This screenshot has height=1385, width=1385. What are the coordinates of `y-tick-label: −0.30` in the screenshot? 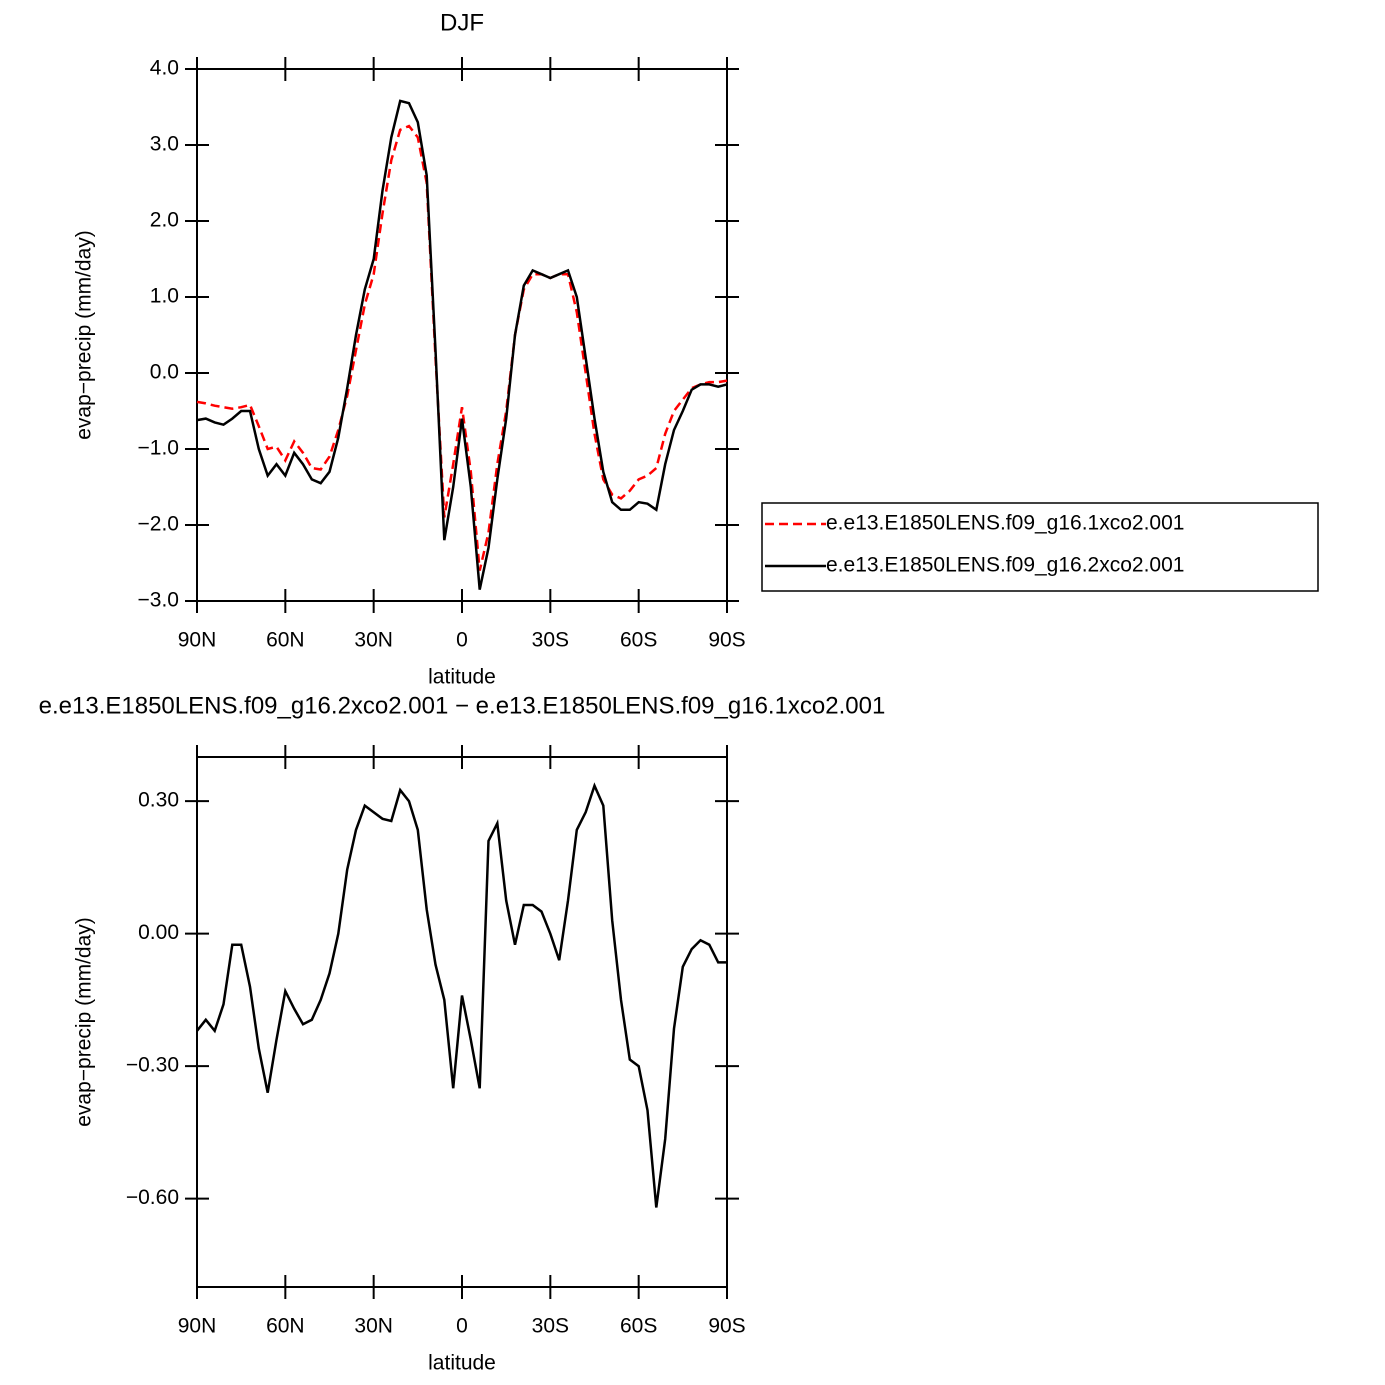 It's located at (152, 1065).